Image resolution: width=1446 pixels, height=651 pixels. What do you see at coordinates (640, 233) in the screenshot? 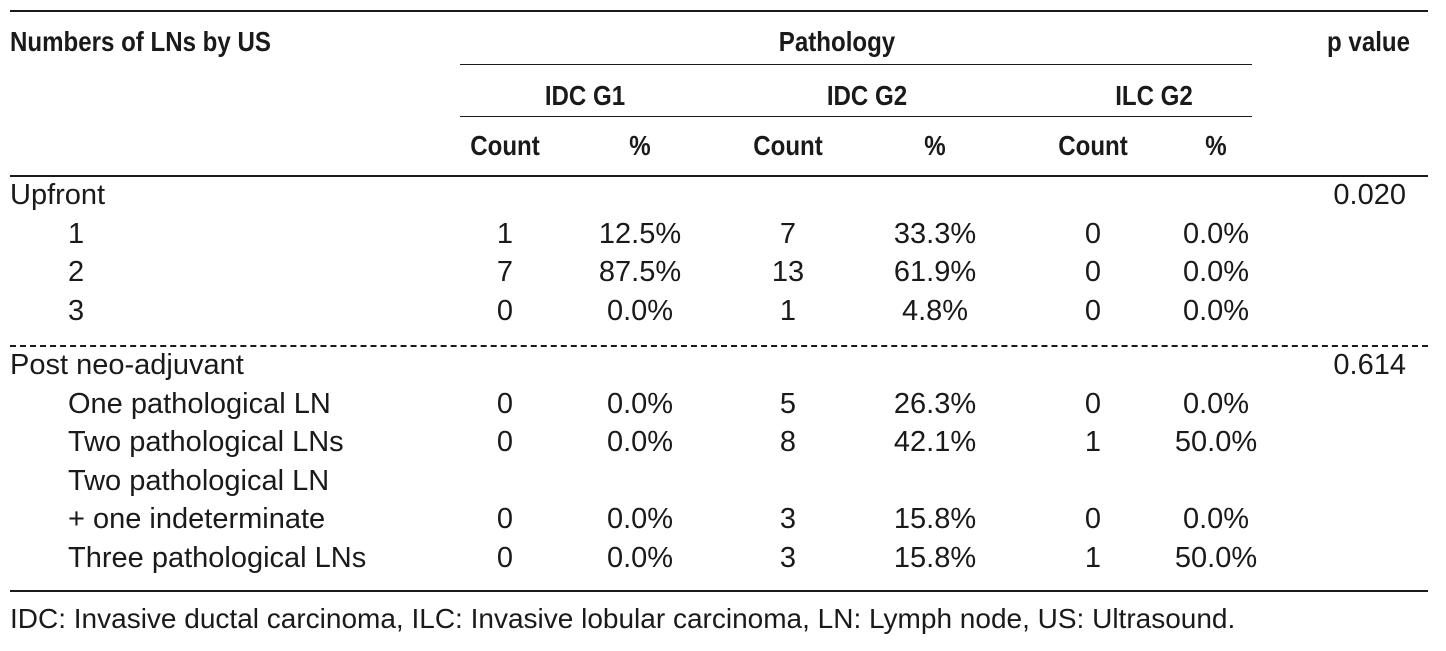
I see `percent-cell: 12.5%` at bounding box center [640, 233].